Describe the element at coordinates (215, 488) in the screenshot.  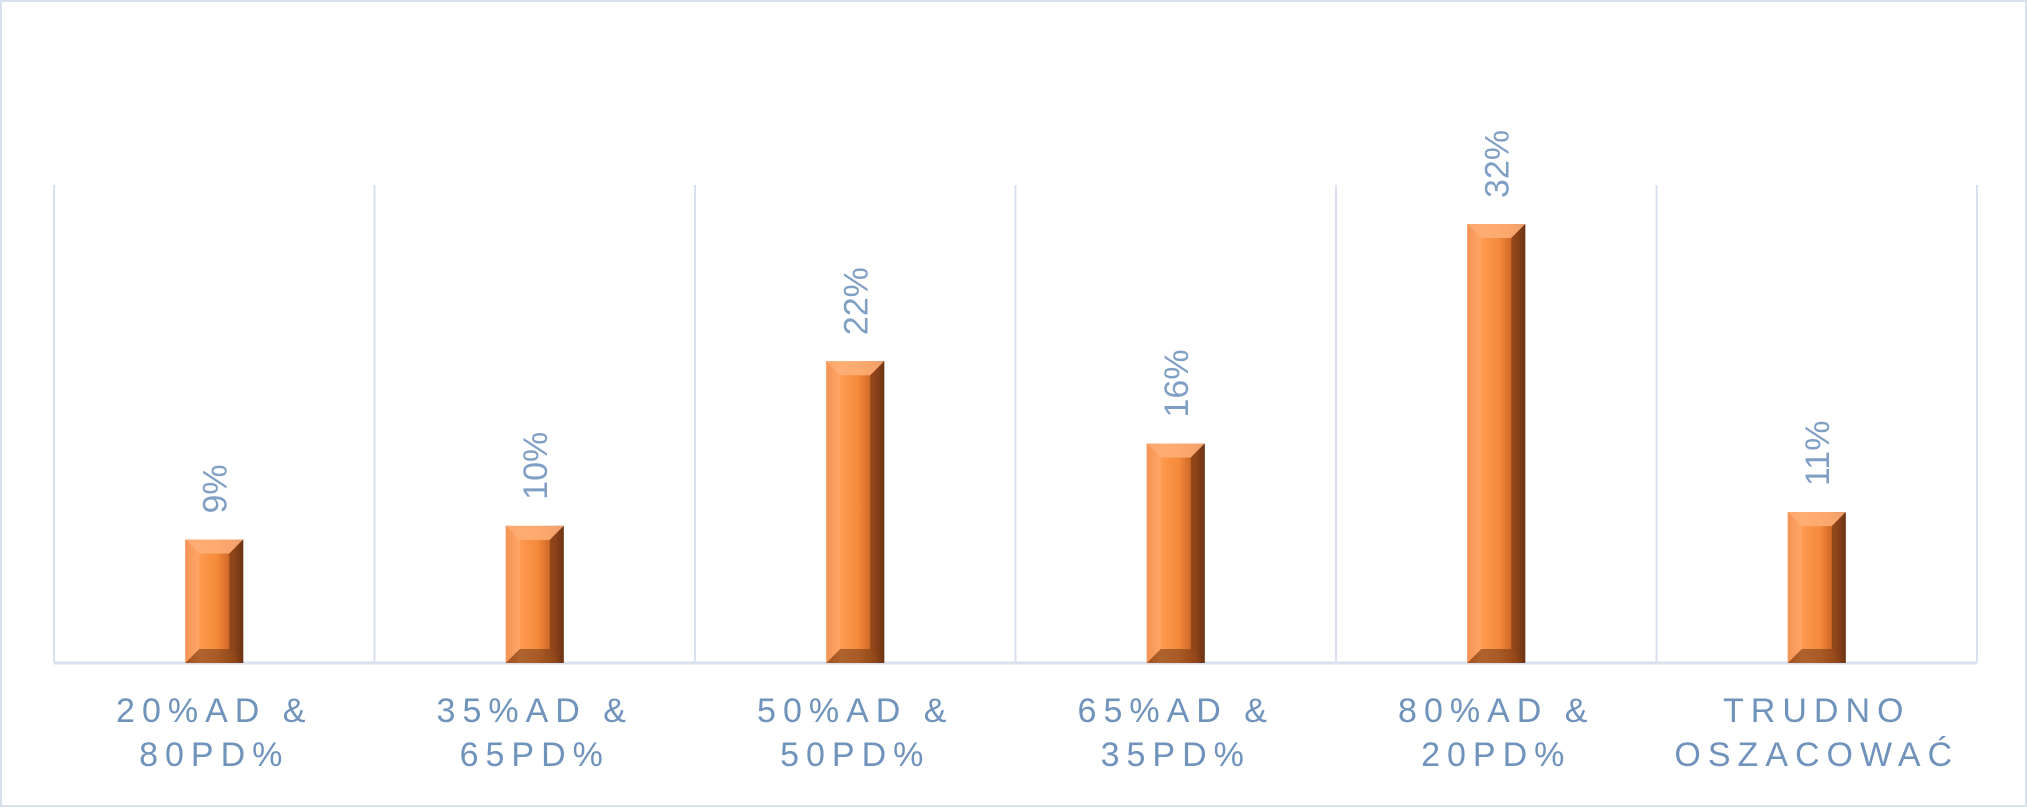
I see `data-label: 9%` at that location.